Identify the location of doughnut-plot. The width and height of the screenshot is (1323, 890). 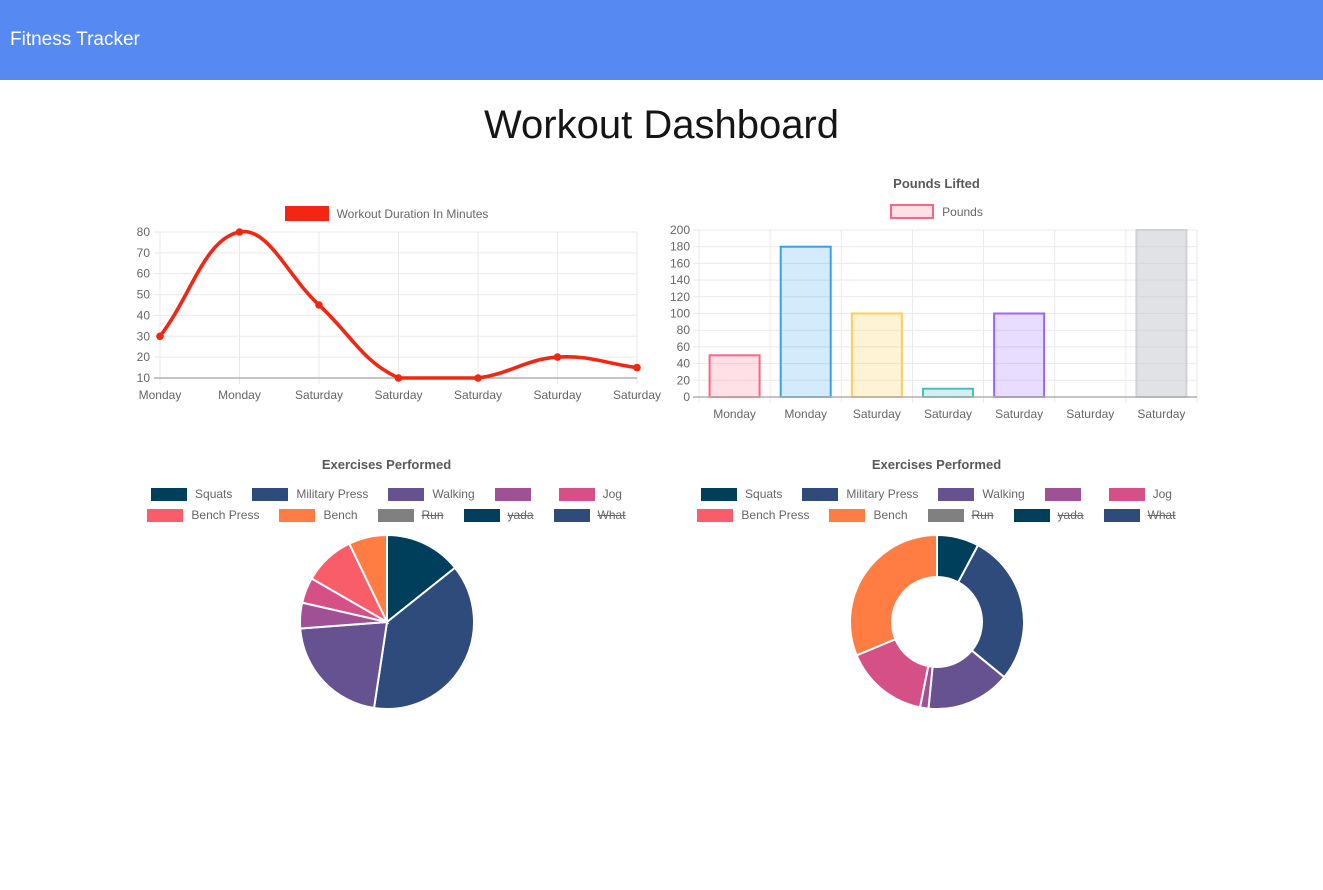
(937, 622).